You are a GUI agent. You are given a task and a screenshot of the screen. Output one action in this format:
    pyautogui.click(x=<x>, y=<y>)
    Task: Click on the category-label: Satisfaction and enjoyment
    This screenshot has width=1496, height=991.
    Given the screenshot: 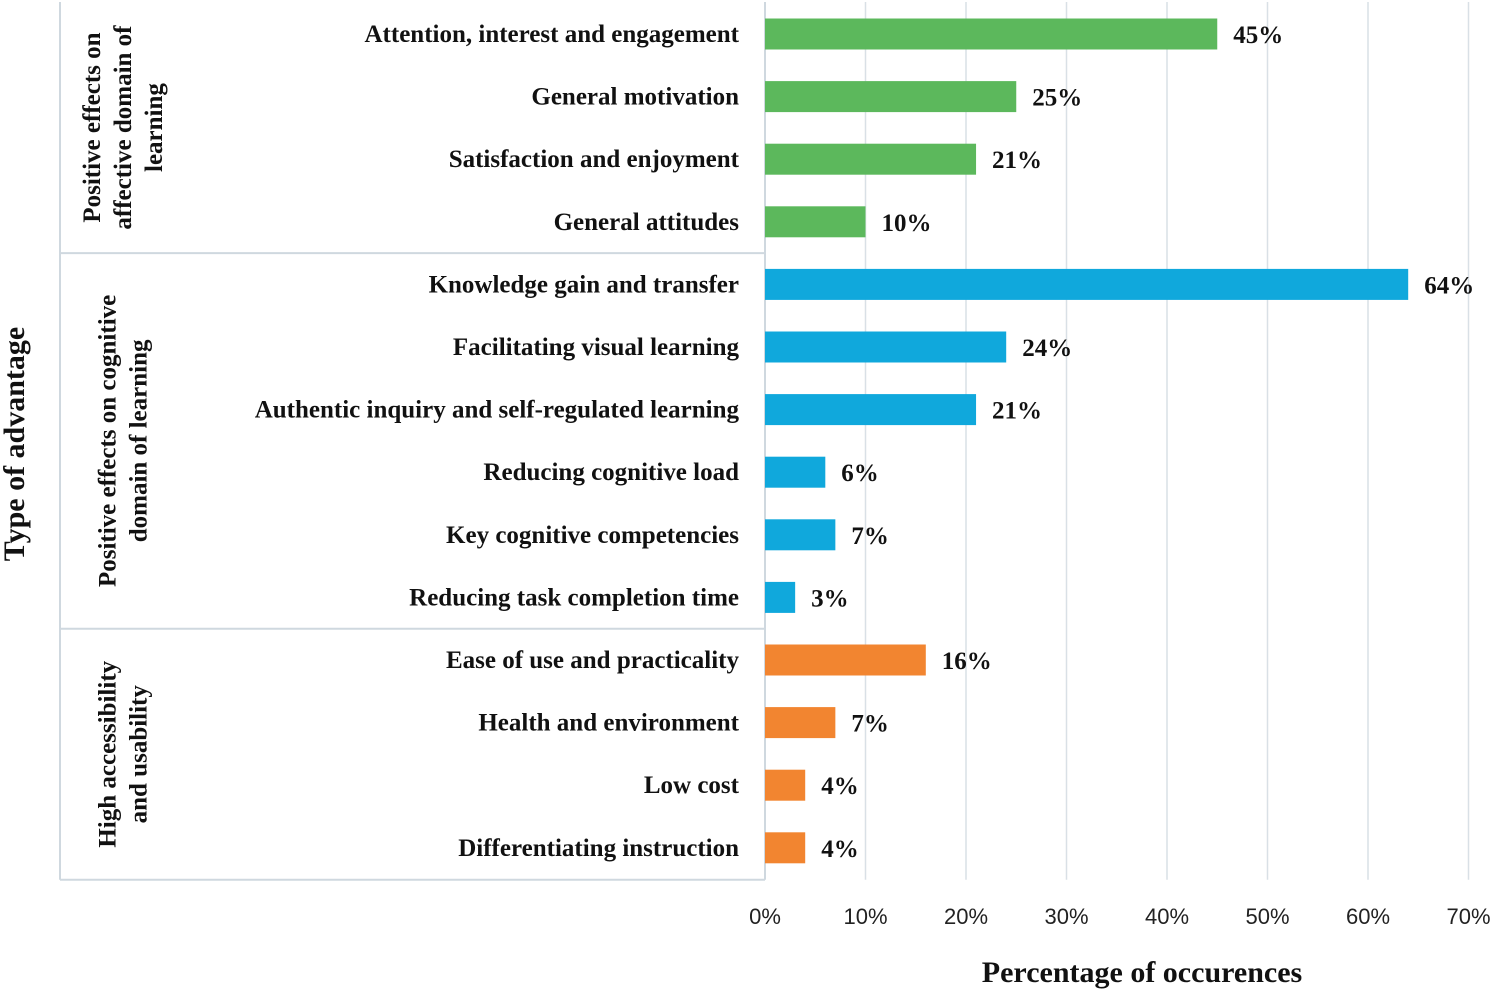 What is the action you would take?
    pyautogui.click(x=594, y=159)
    